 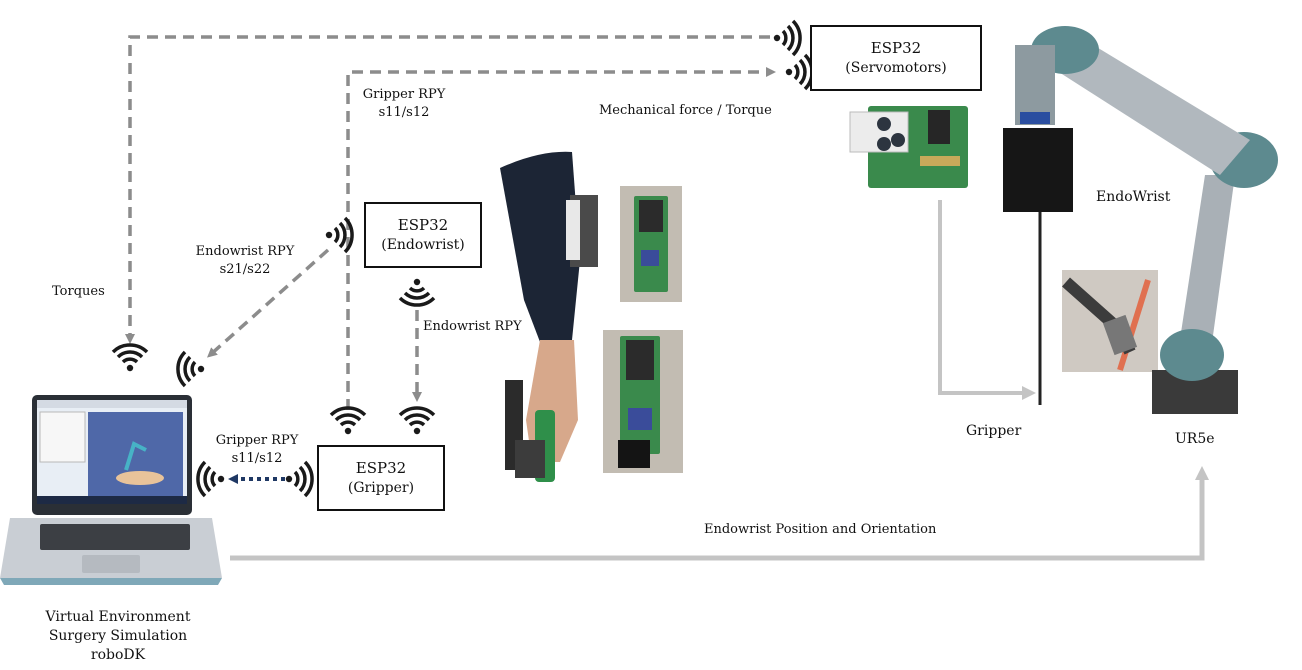 What do you see at coordinates (549, 316) in the screenshot?
I see `arm-with-sensors-image` at bounding box center [549, 316].